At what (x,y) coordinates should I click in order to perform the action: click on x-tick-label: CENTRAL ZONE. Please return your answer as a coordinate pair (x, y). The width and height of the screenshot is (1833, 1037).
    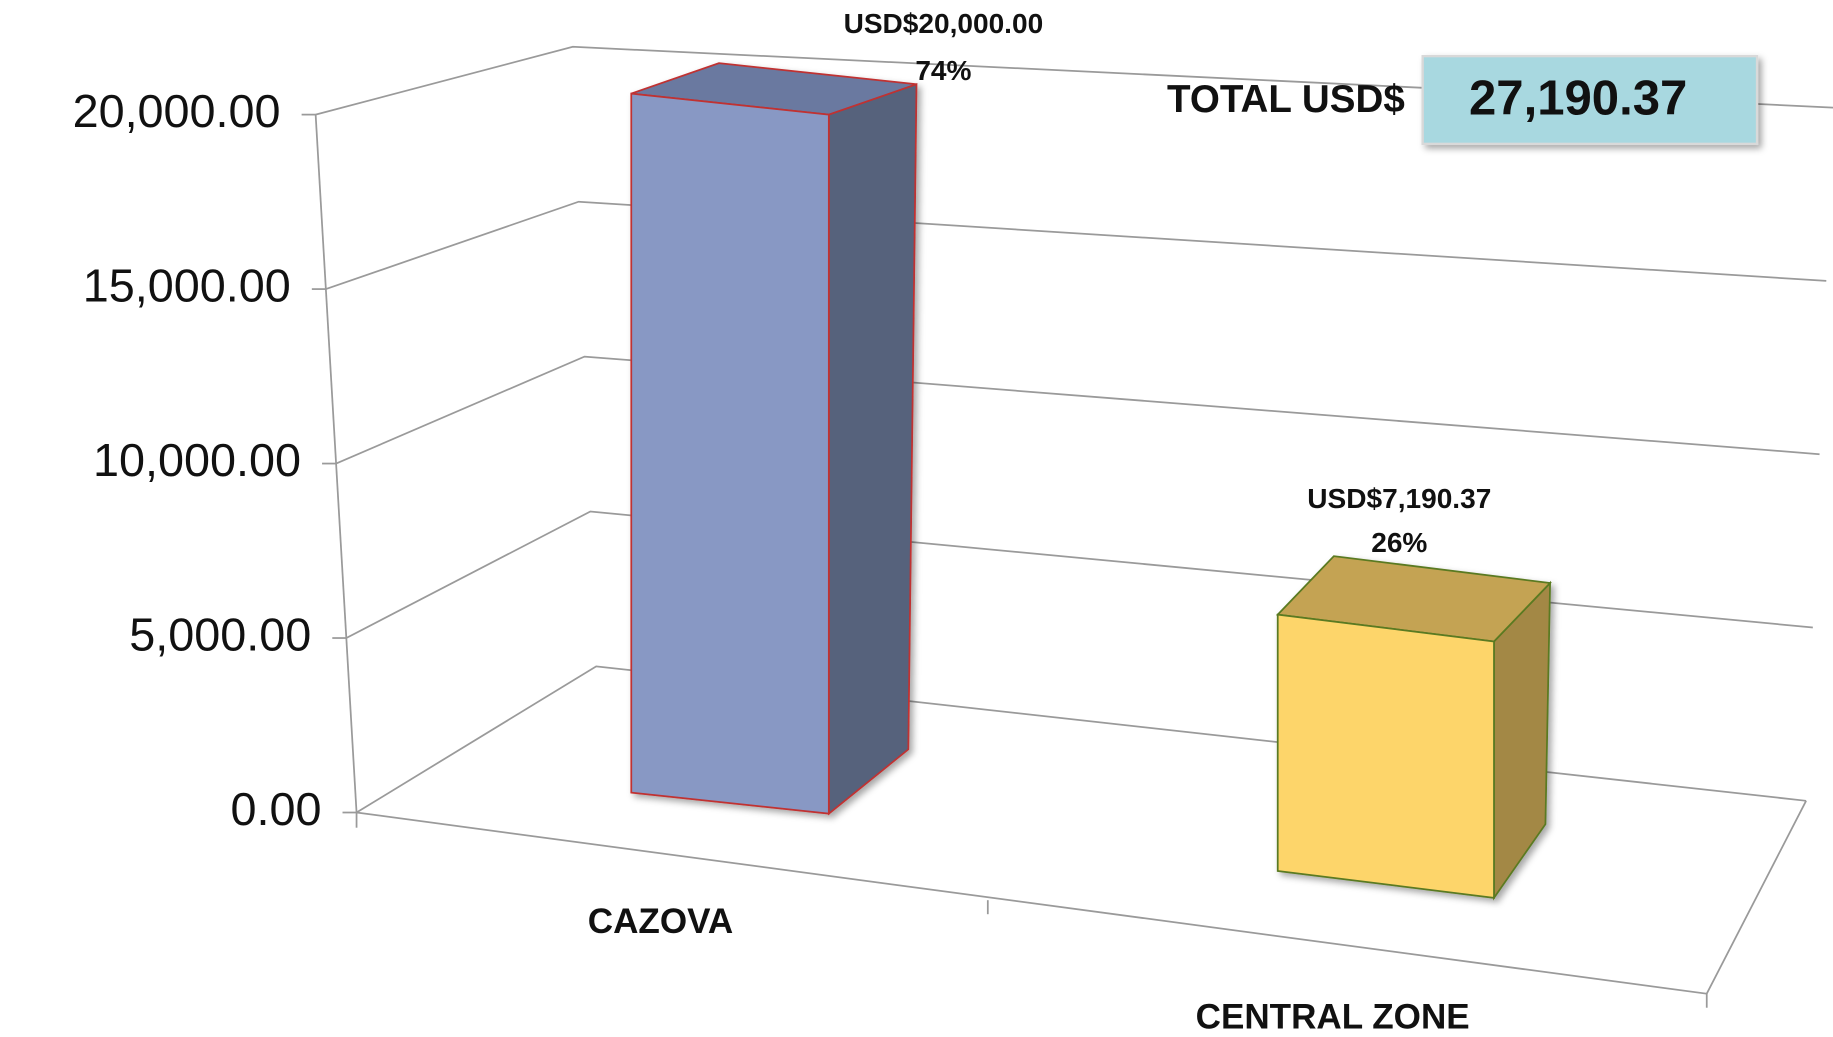
    Looking at the image, I should click on (1333, 1017).